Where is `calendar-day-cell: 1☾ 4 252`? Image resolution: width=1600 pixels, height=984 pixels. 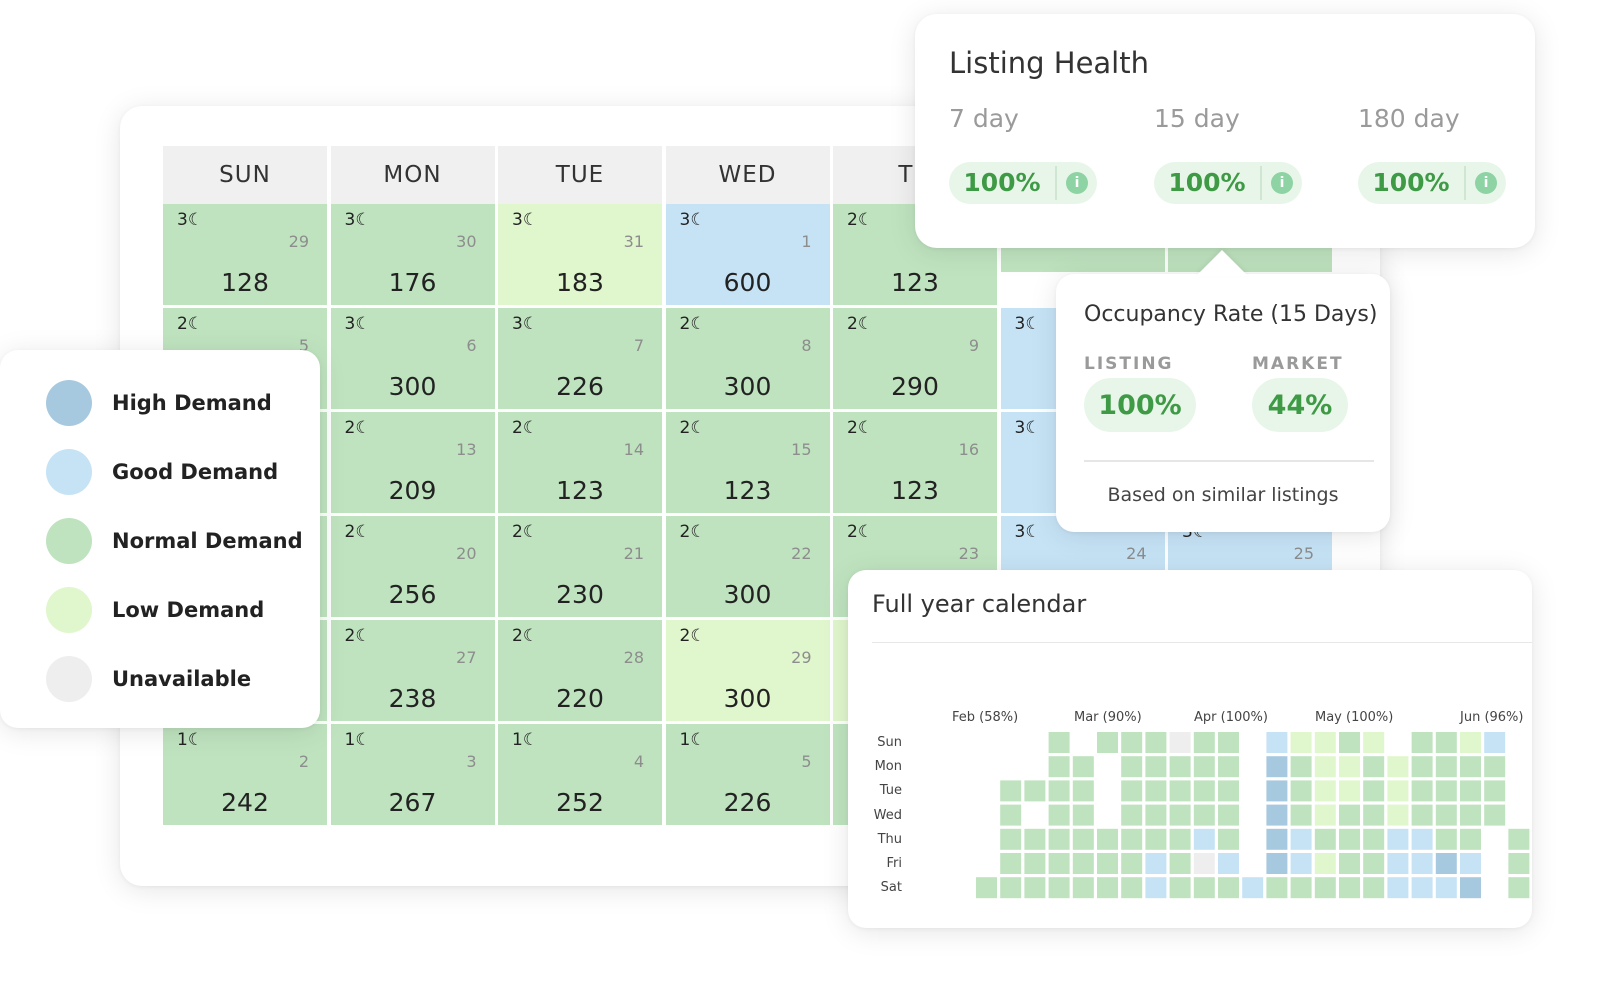 calendar-day-cell: 1☾ 4 252 is located at coordinates (581, 775).